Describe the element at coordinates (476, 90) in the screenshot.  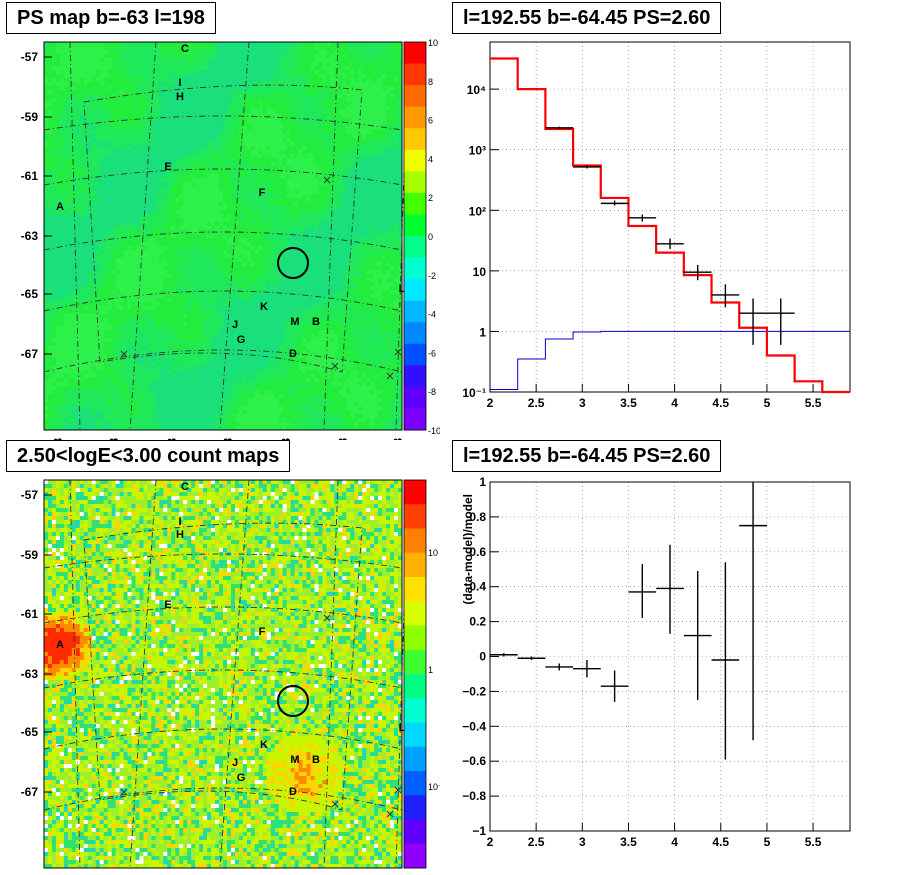
I see `spectrum-ytick-label: 10⁴` at that location.